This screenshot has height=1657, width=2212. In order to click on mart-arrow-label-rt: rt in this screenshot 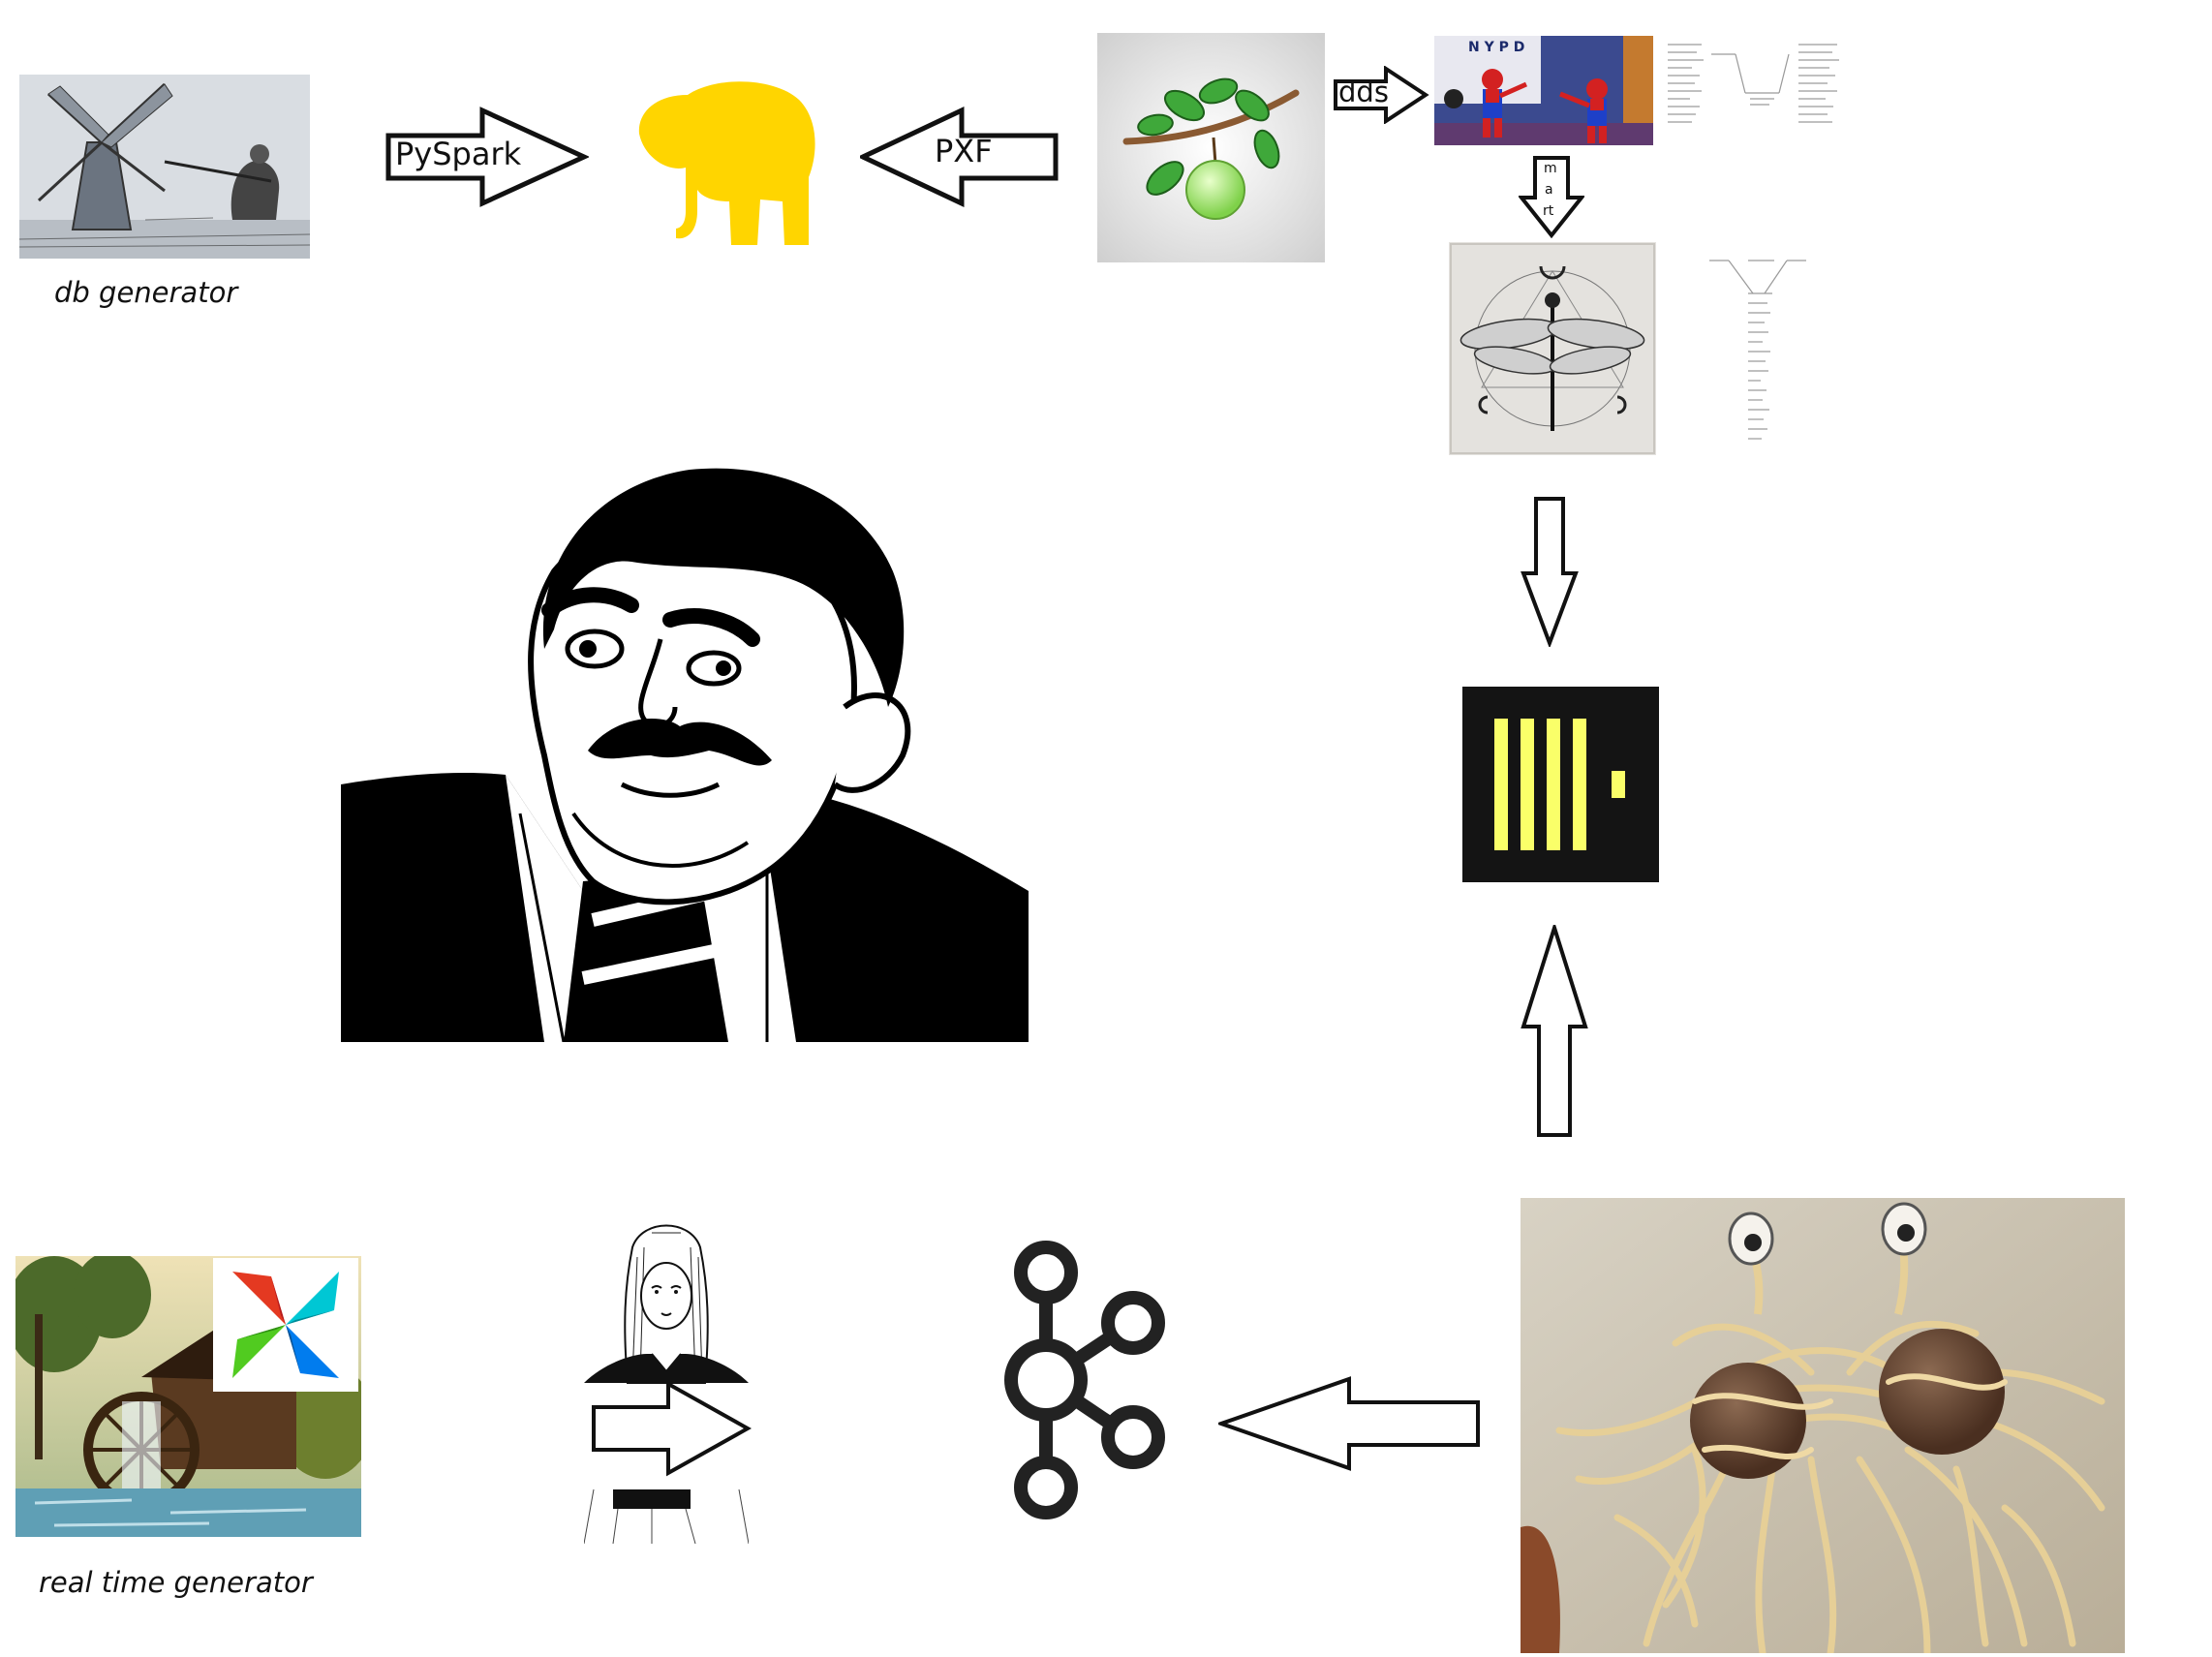, I will do `click(1549, 211)`.